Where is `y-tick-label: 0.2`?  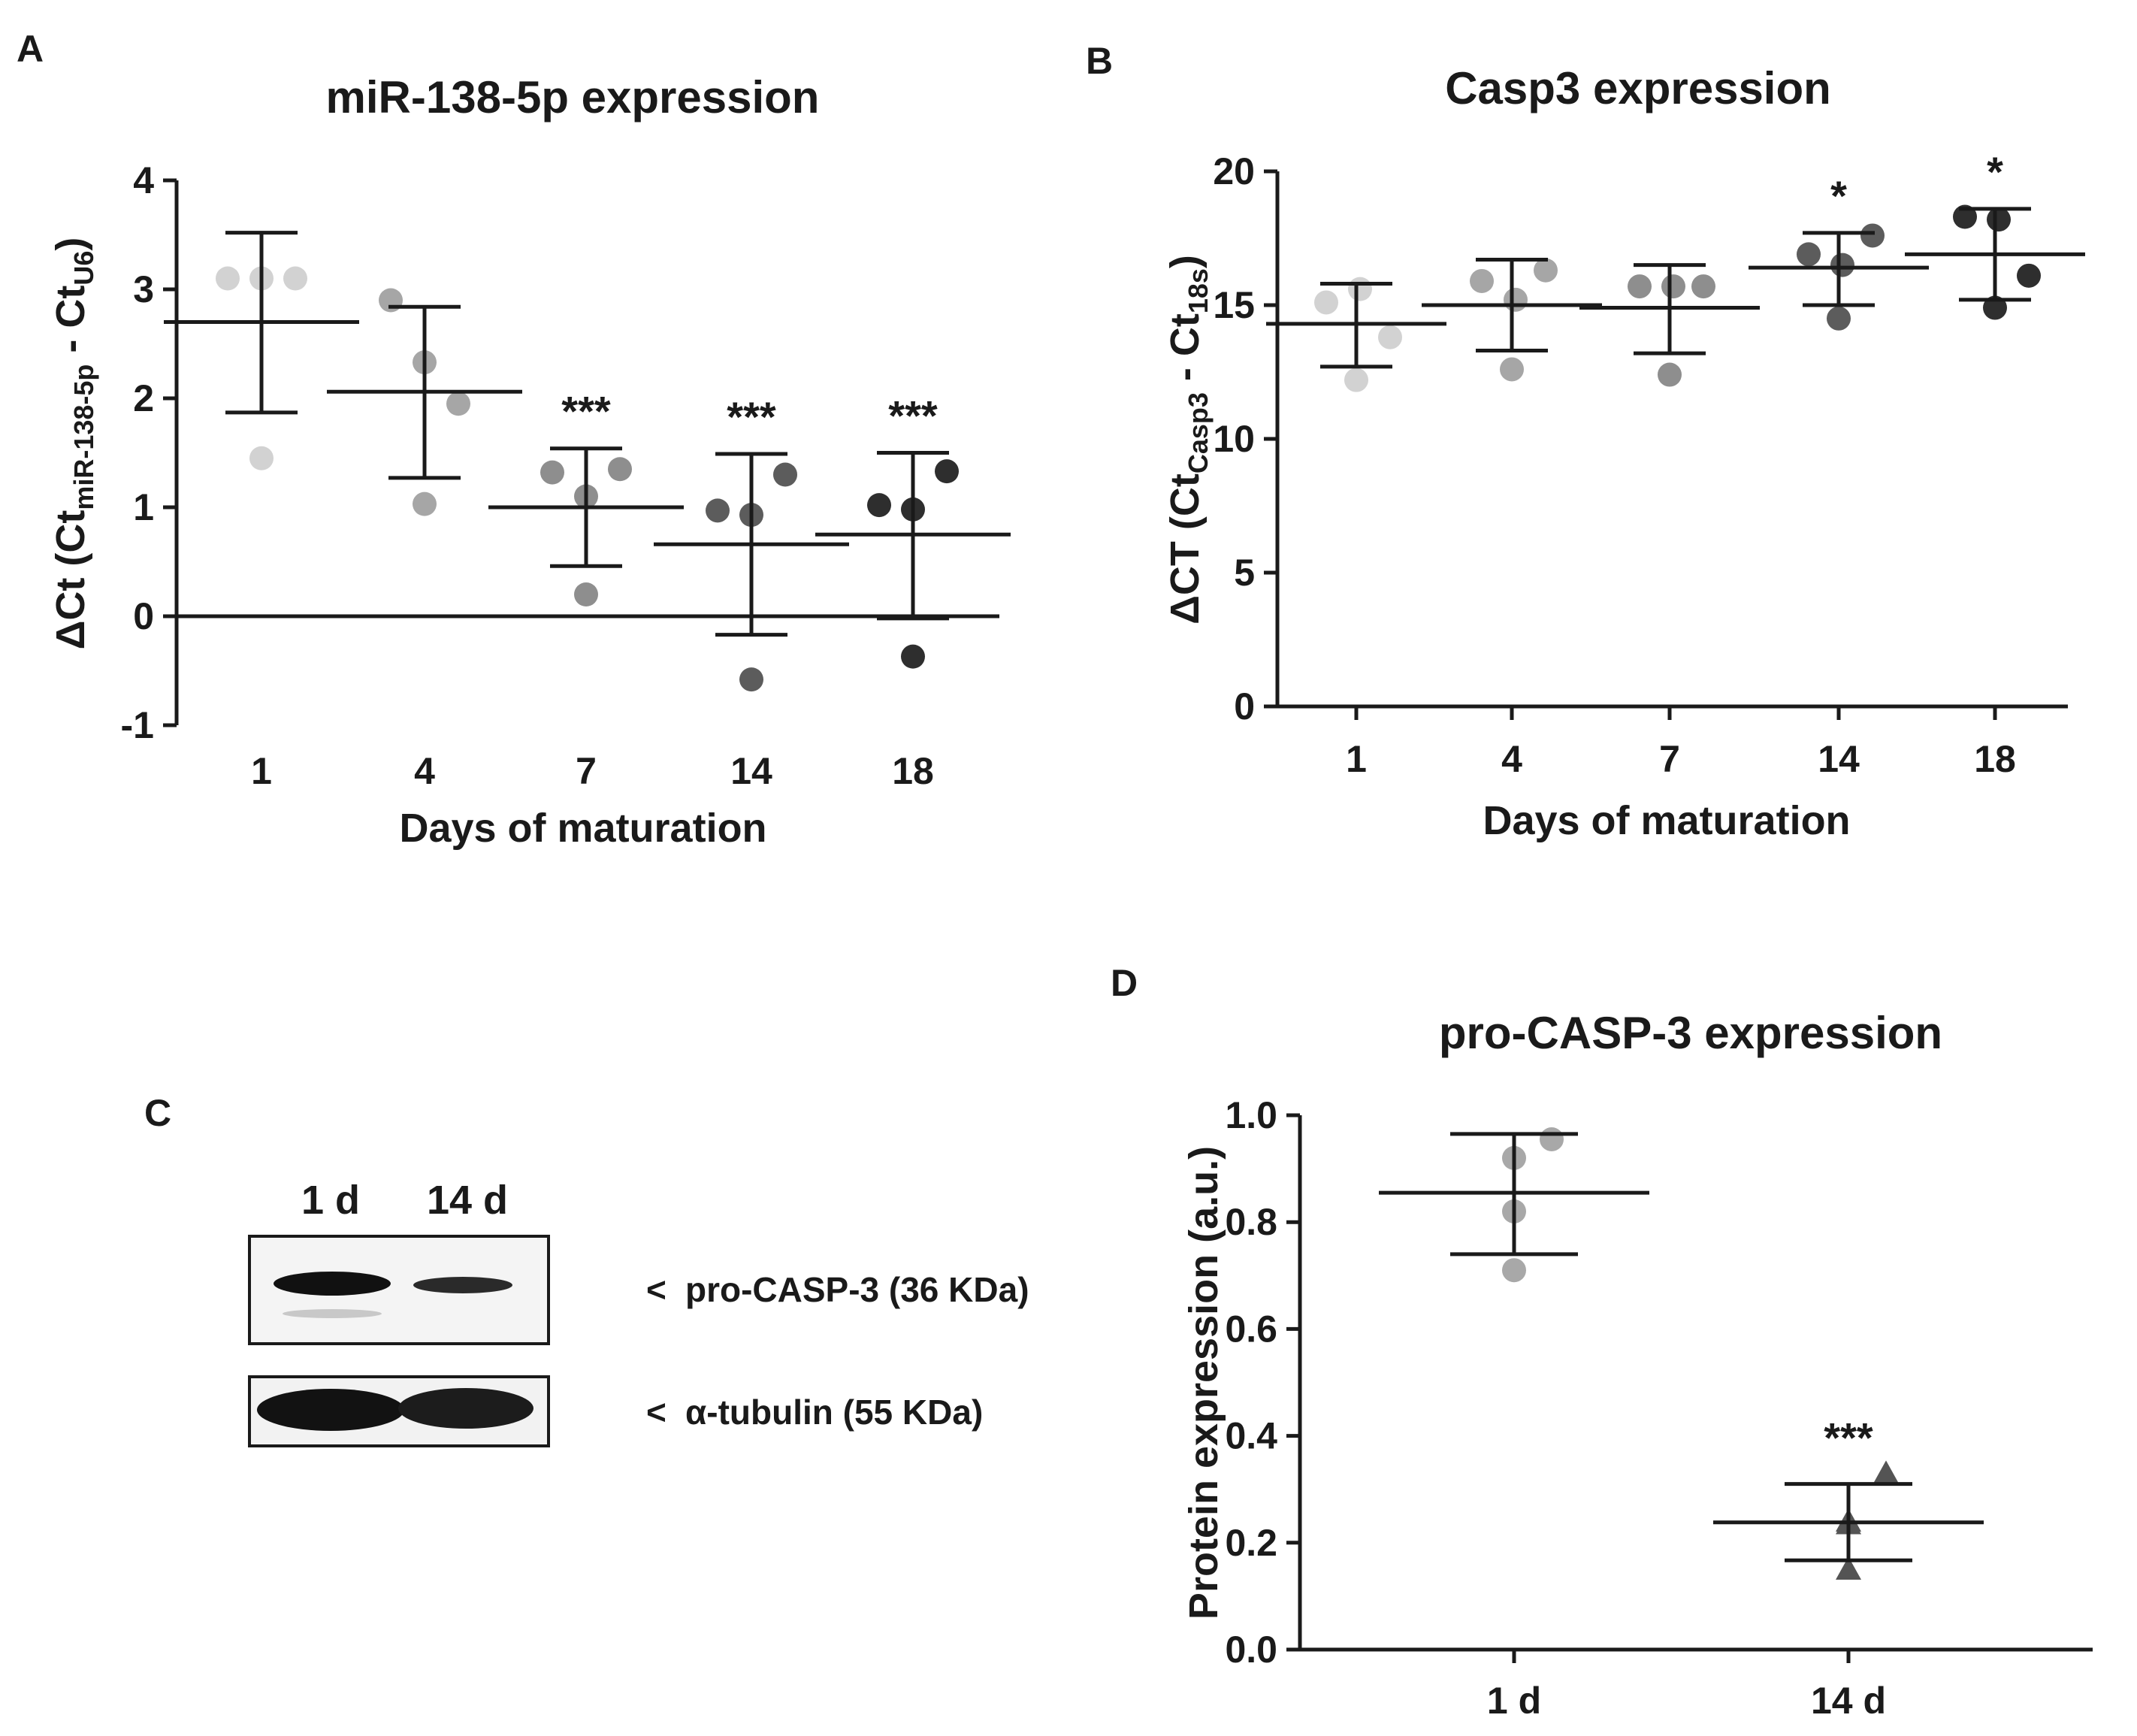
y-tick-label: 0.2 is located at coordinates (1251, 1543).